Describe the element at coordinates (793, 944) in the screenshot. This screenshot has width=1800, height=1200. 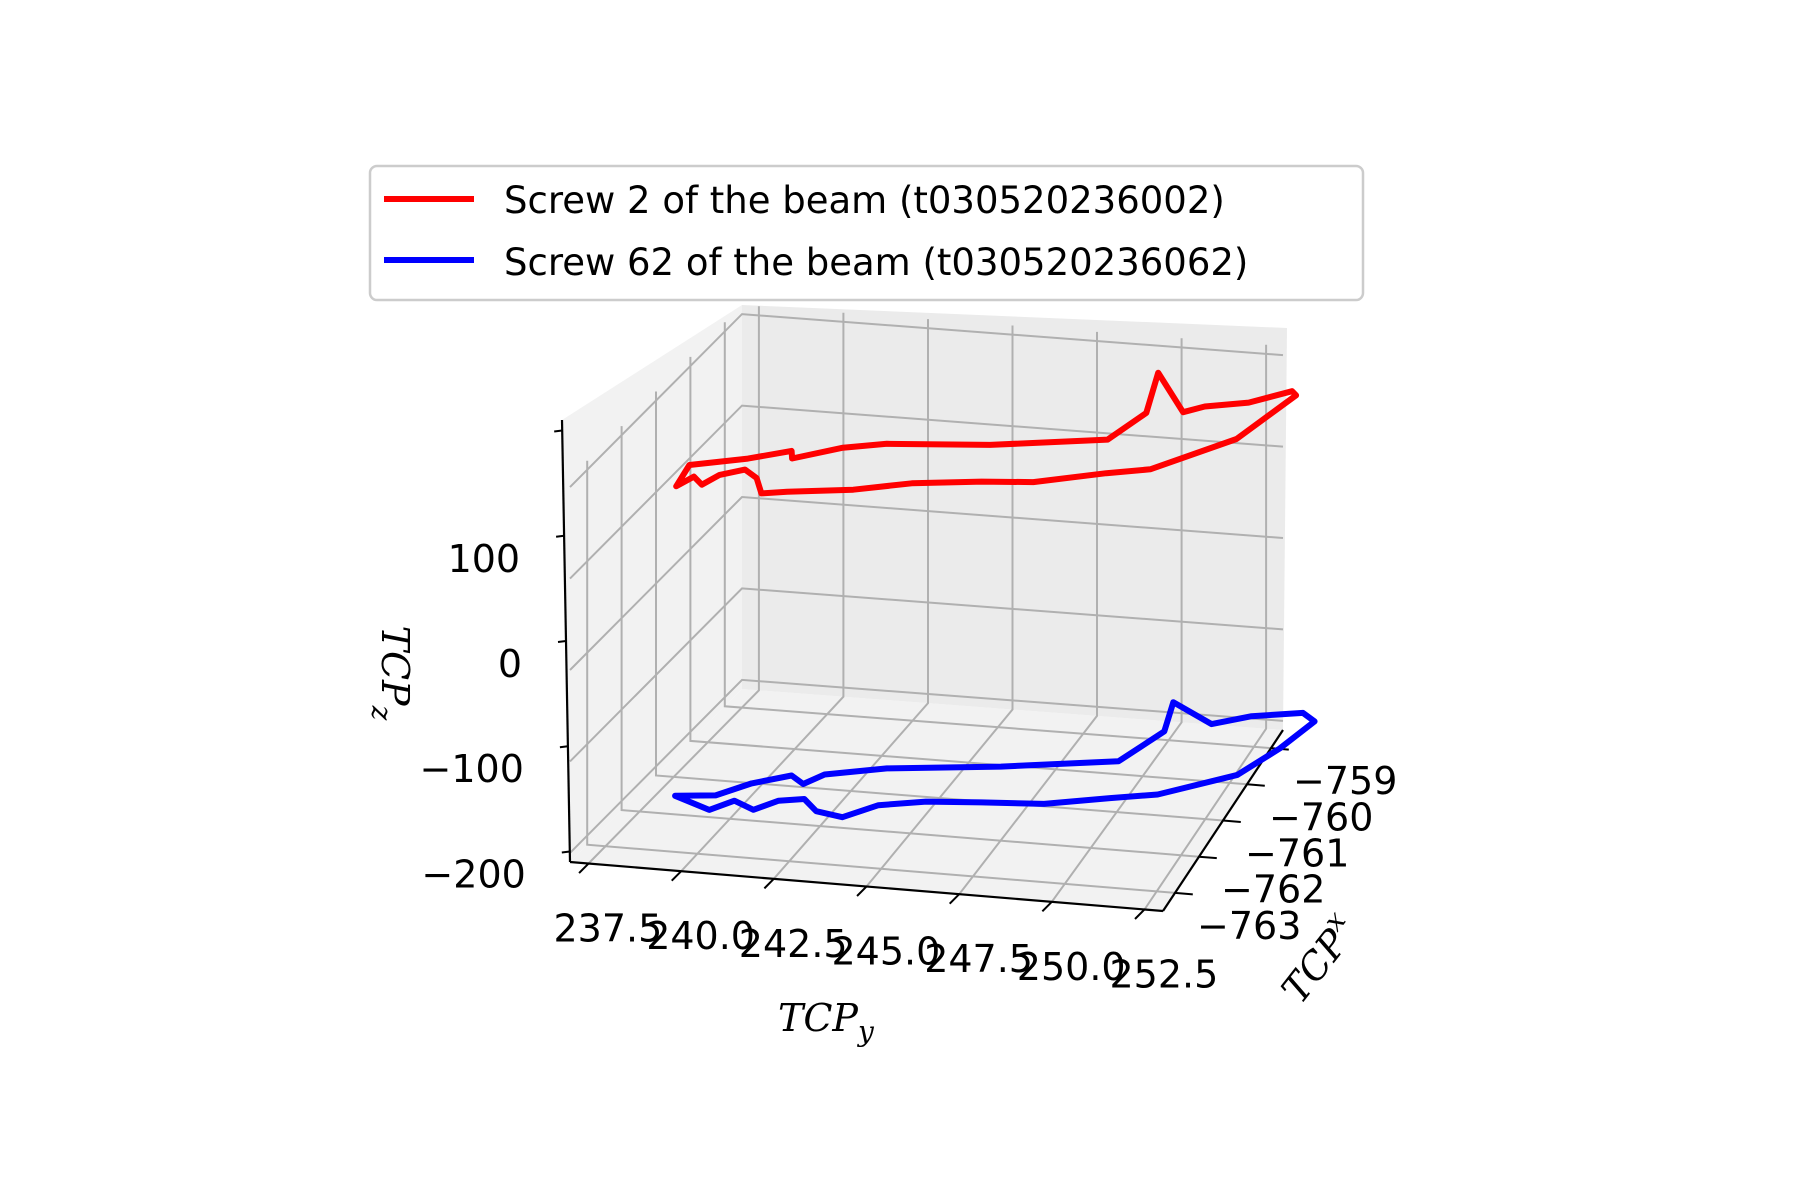
I see `y-tick-label: 242.5` at that location.